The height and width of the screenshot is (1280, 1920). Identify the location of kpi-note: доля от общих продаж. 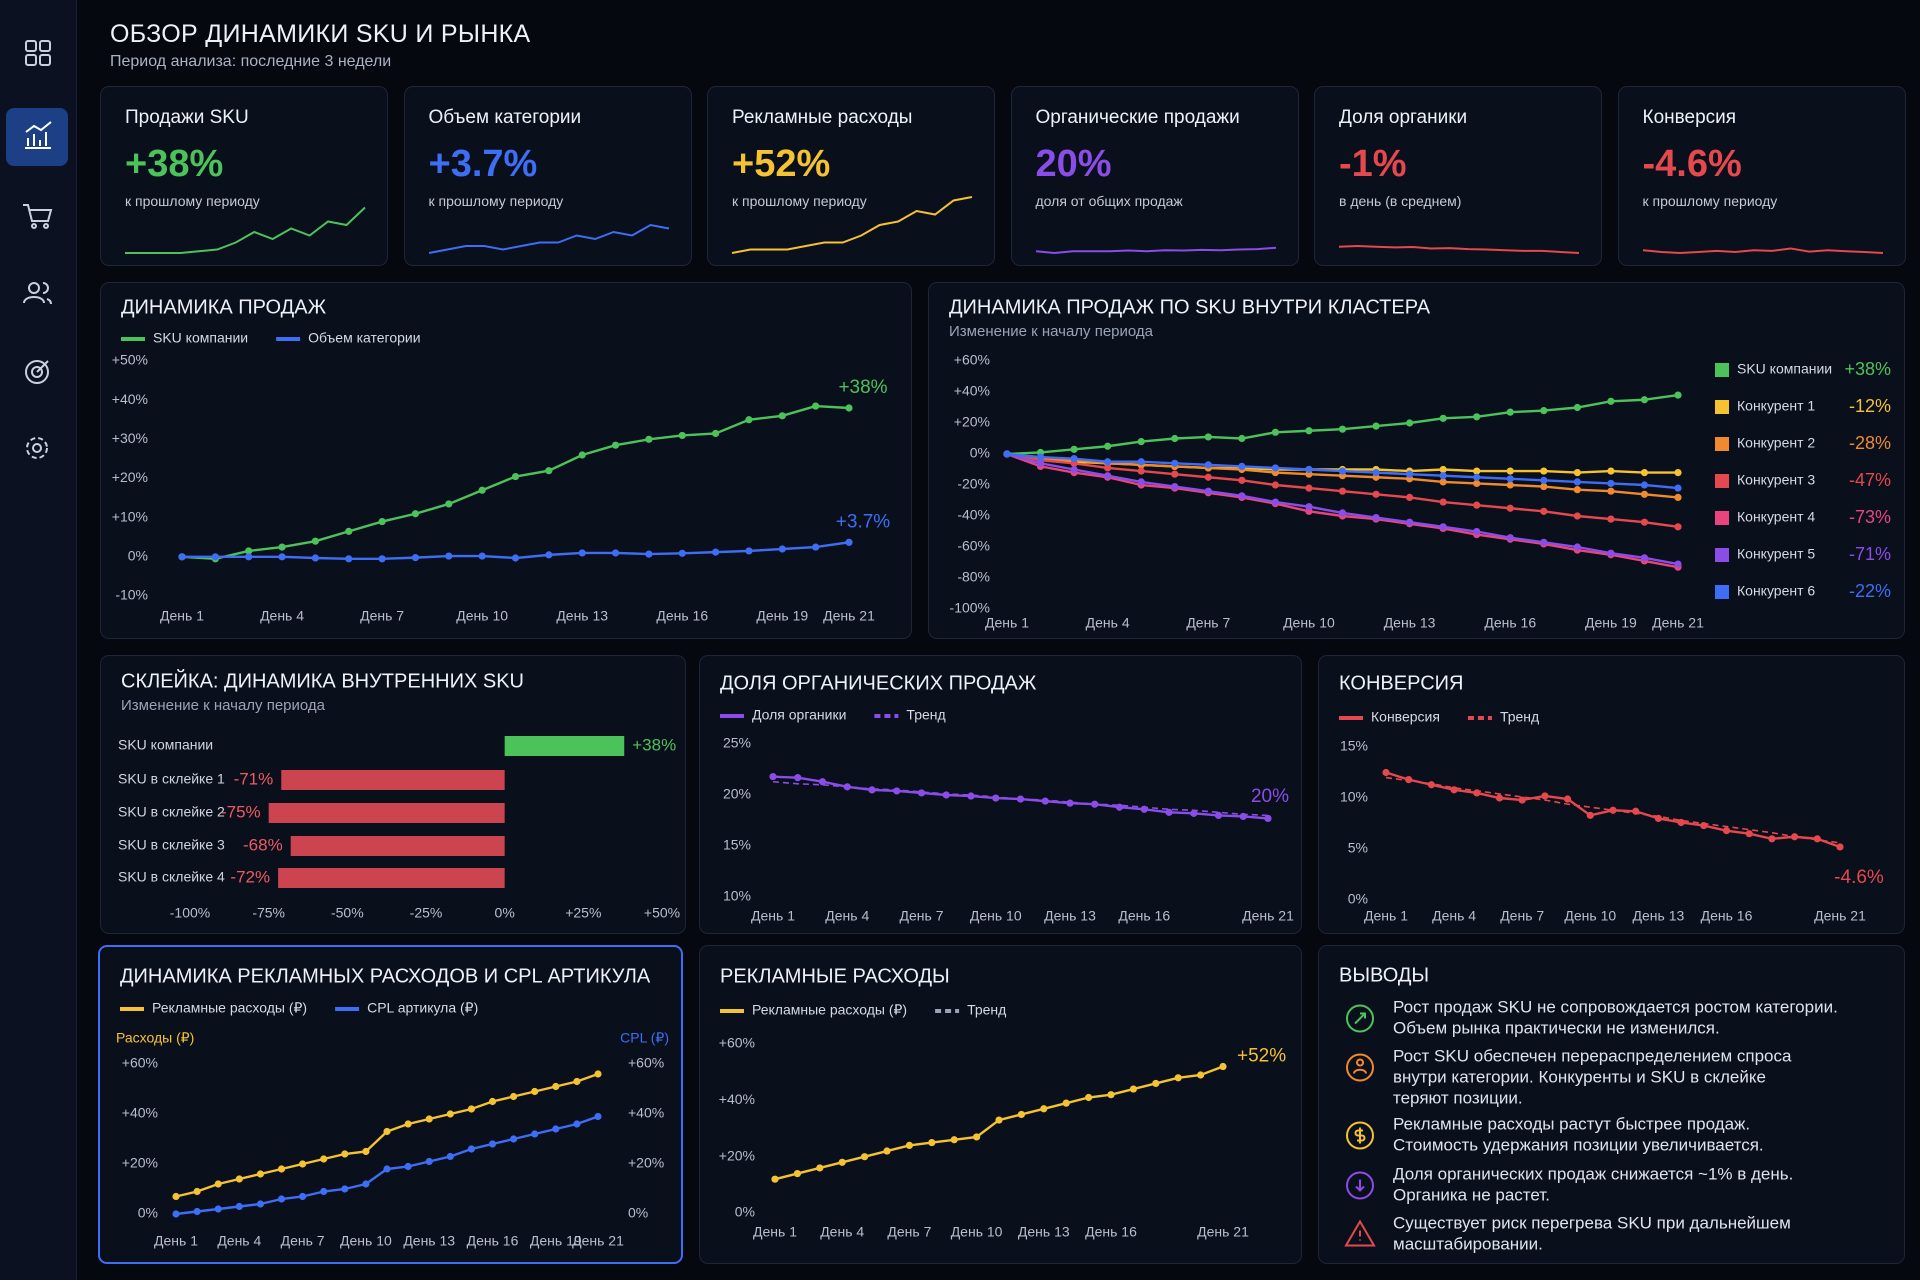
(1109, 201).